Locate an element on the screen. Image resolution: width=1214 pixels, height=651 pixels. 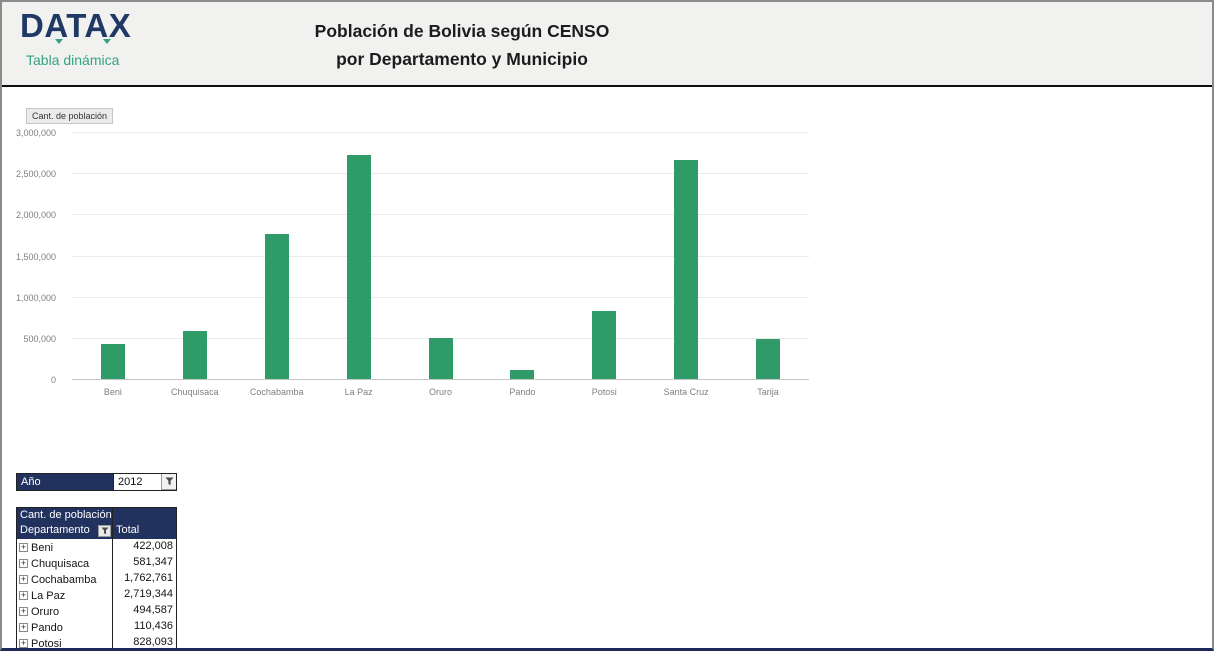
x-axis-label: Beni is located at coordinates (112, 392).